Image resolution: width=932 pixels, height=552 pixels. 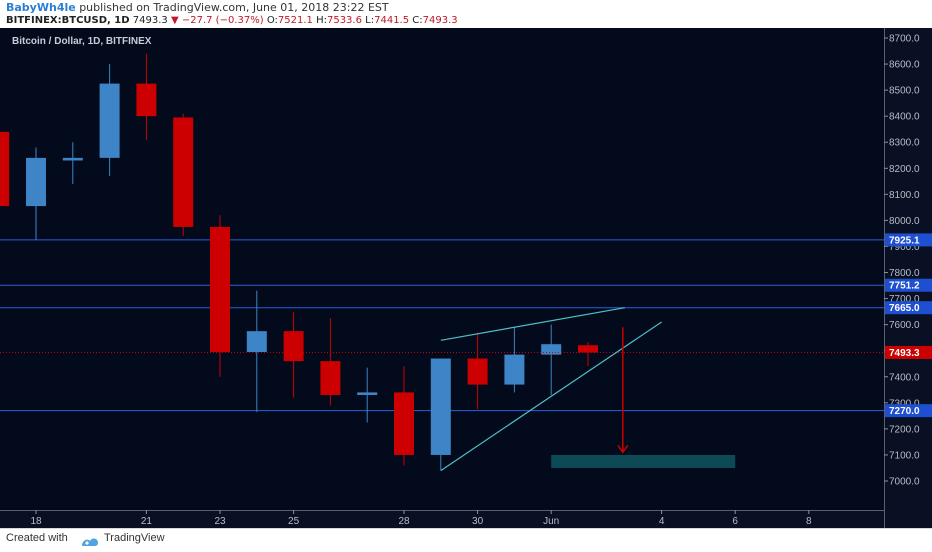 I want to click on y-tick-label: 8200.0, so click(x=904, y=169).